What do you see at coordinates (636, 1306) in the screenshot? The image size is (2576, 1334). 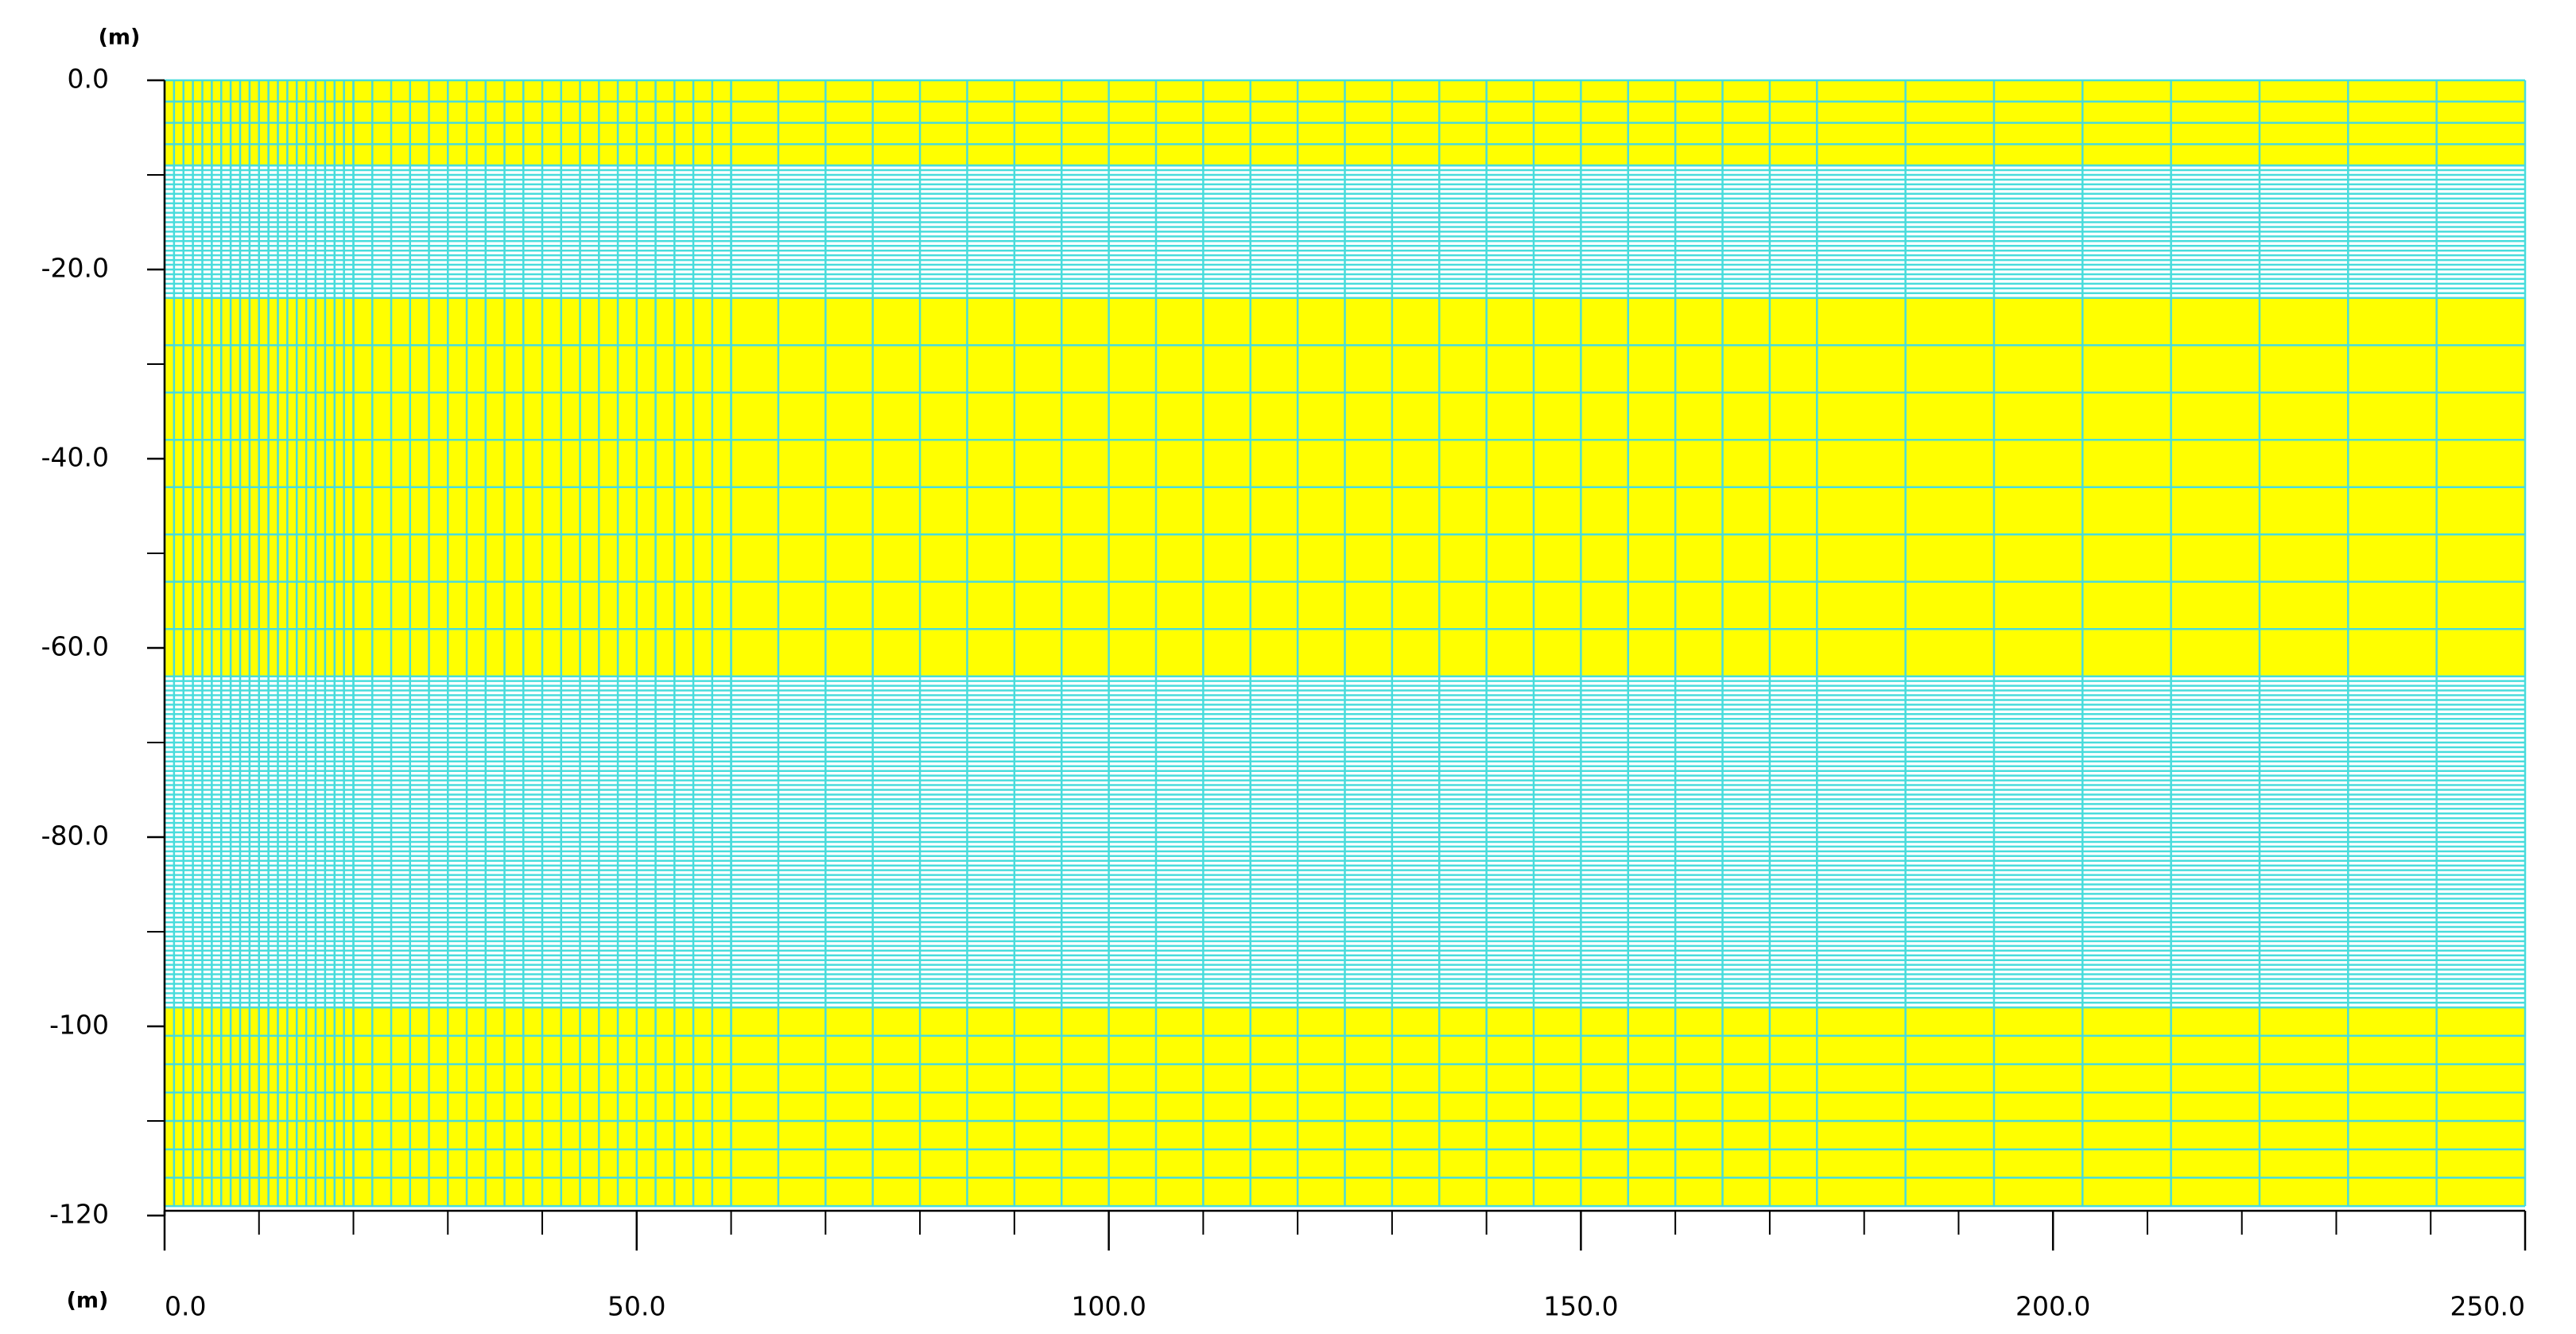 I see `x-tick-label: 50.0` at bounding box center [636, 1306].